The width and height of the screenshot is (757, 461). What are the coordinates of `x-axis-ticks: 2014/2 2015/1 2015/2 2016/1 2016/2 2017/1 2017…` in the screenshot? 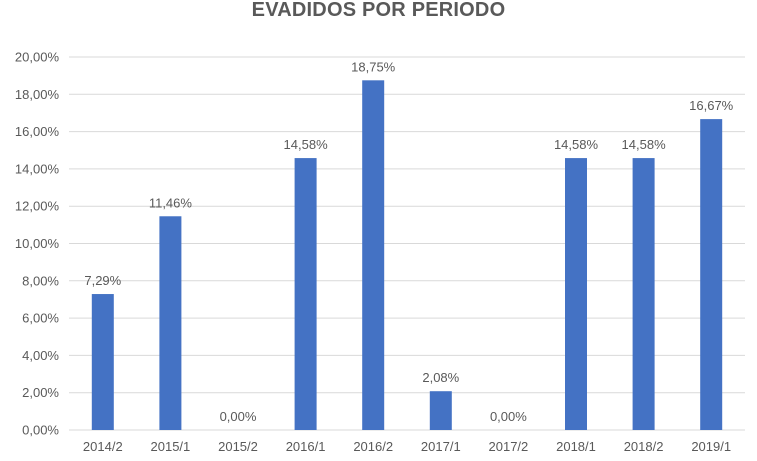 It's located at (407, 446).